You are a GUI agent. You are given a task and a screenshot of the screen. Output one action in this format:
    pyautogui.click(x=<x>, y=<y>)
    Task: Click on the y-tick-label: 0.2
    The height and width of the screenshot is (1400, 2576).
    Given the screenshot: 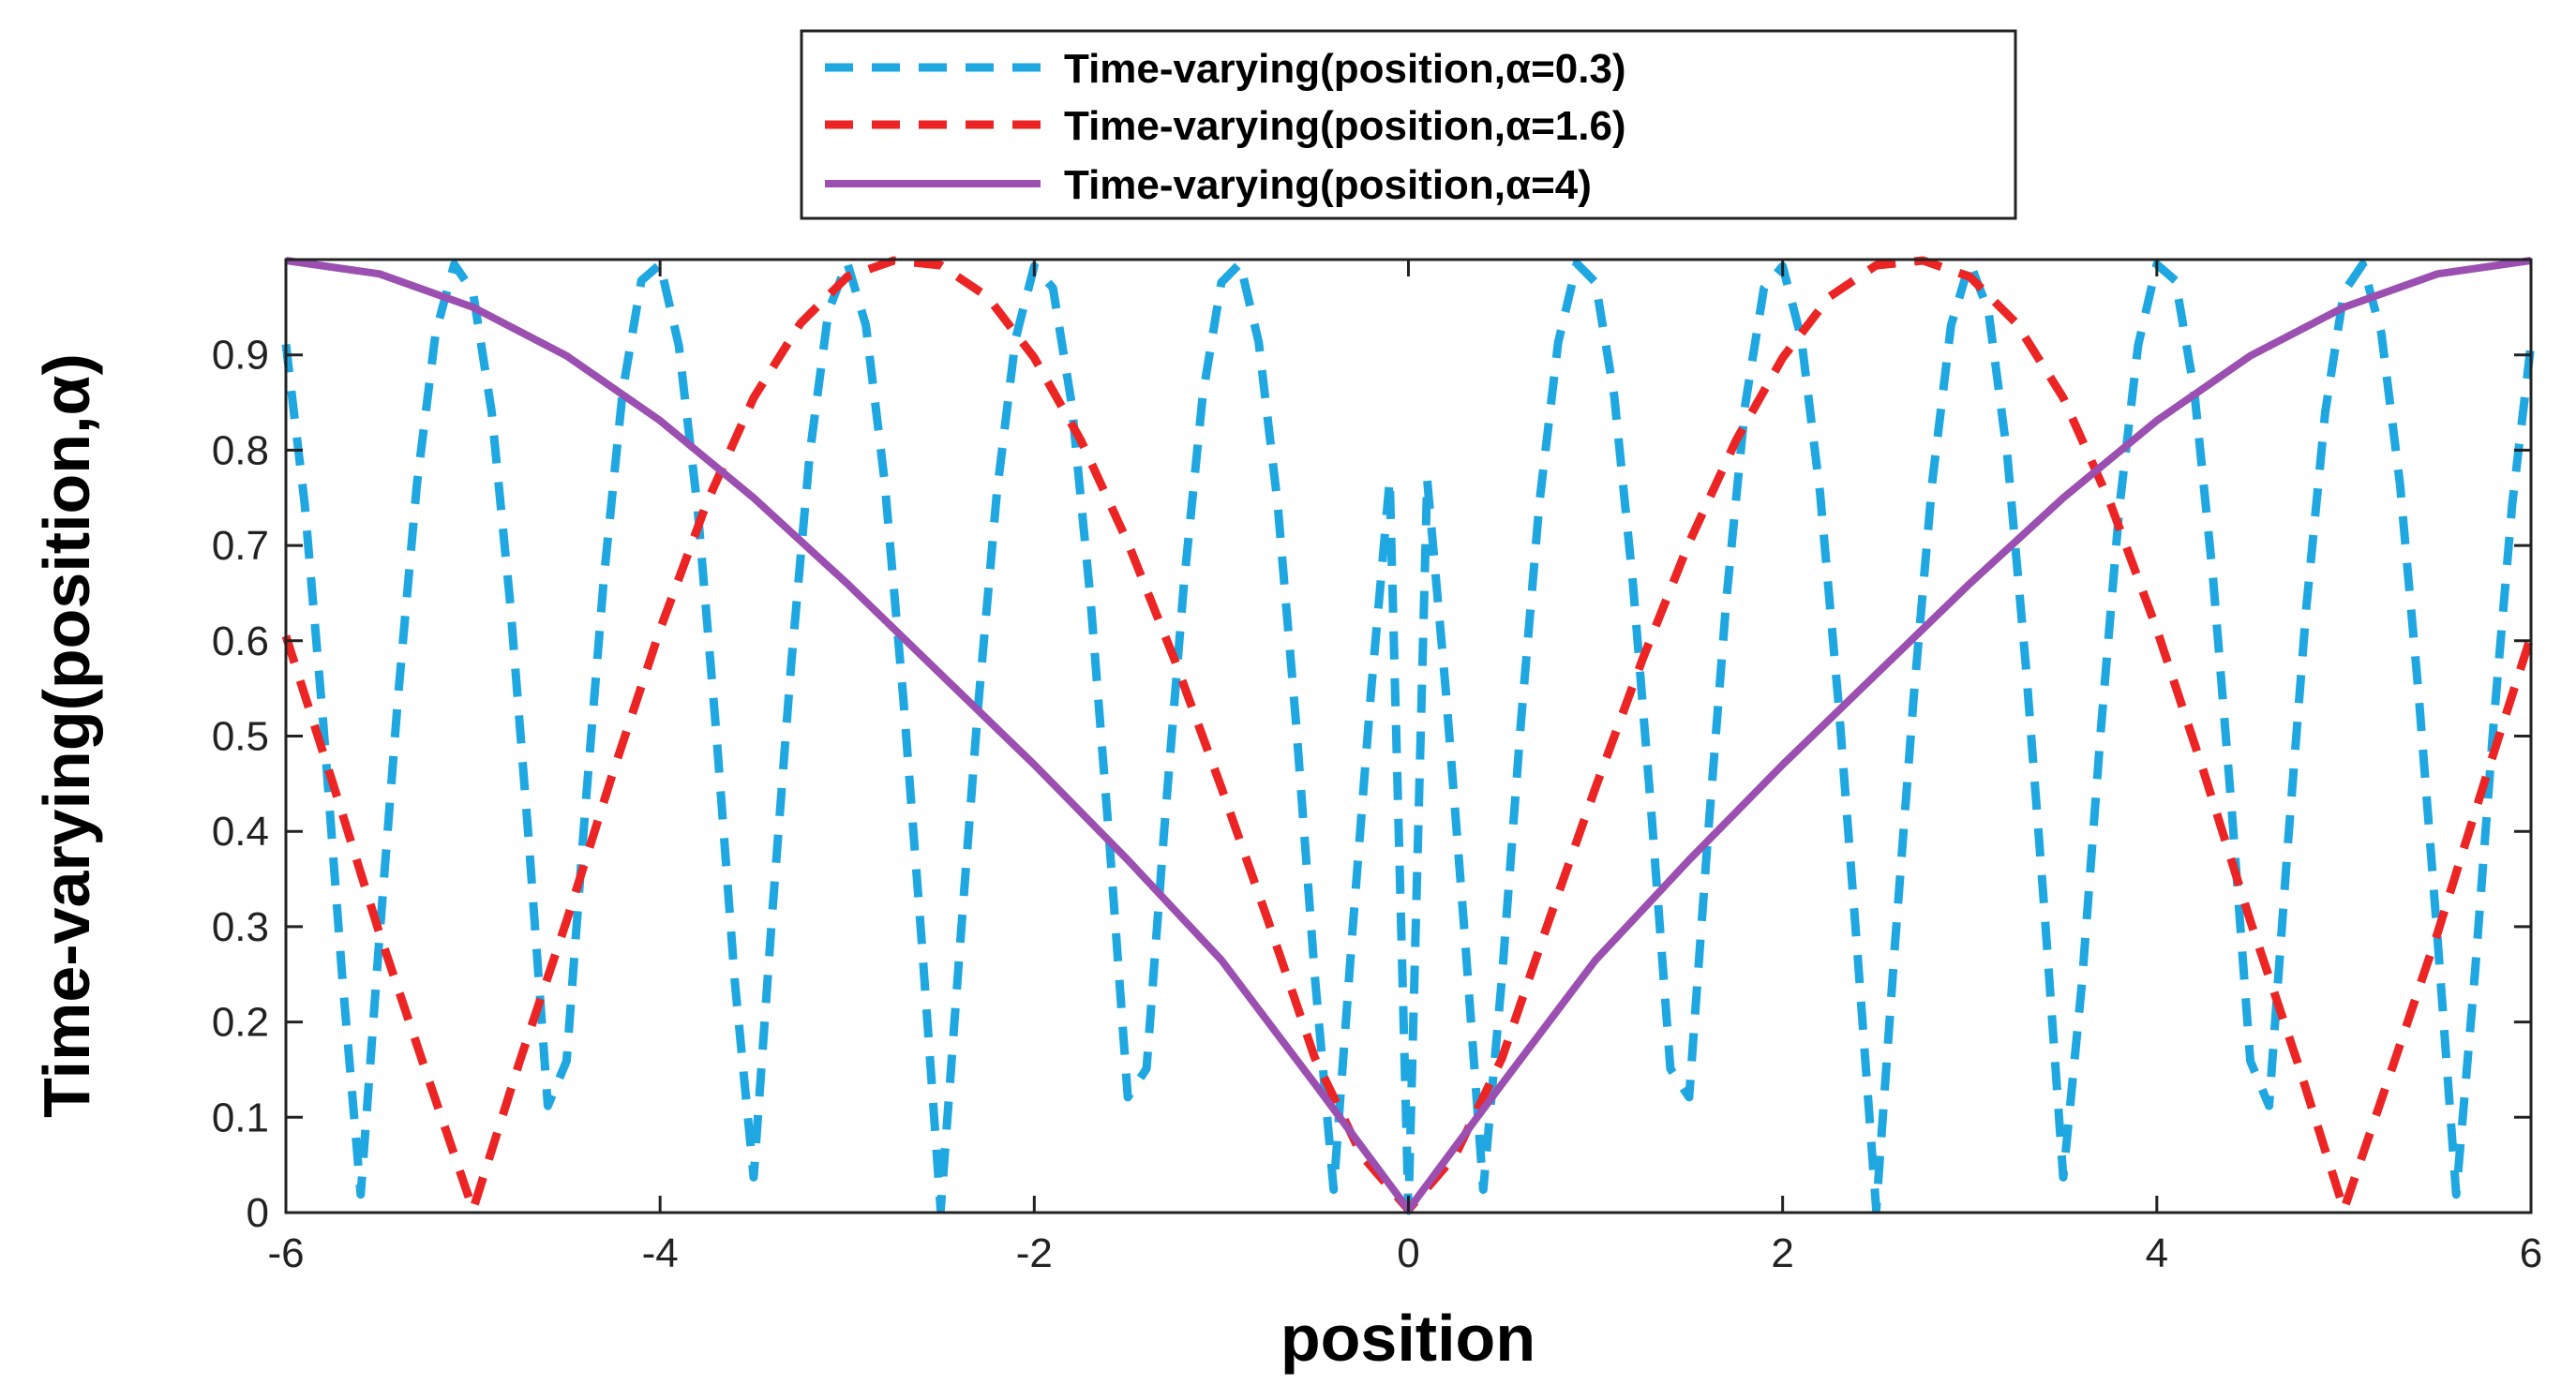 What is the action you would take?
    pyautogui.click(x=240, y=1023)
    